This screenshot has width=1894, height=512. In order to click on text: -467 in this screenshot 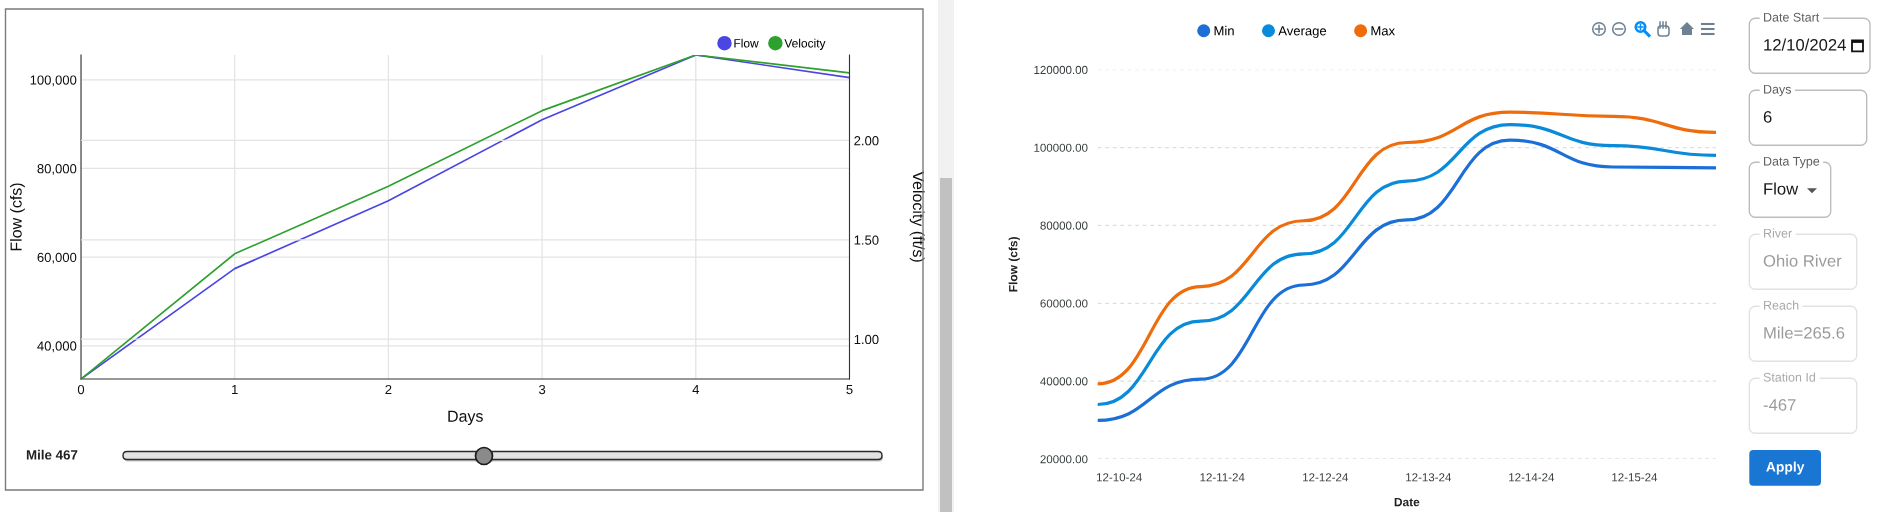, I will do `click(1779, 404)`.